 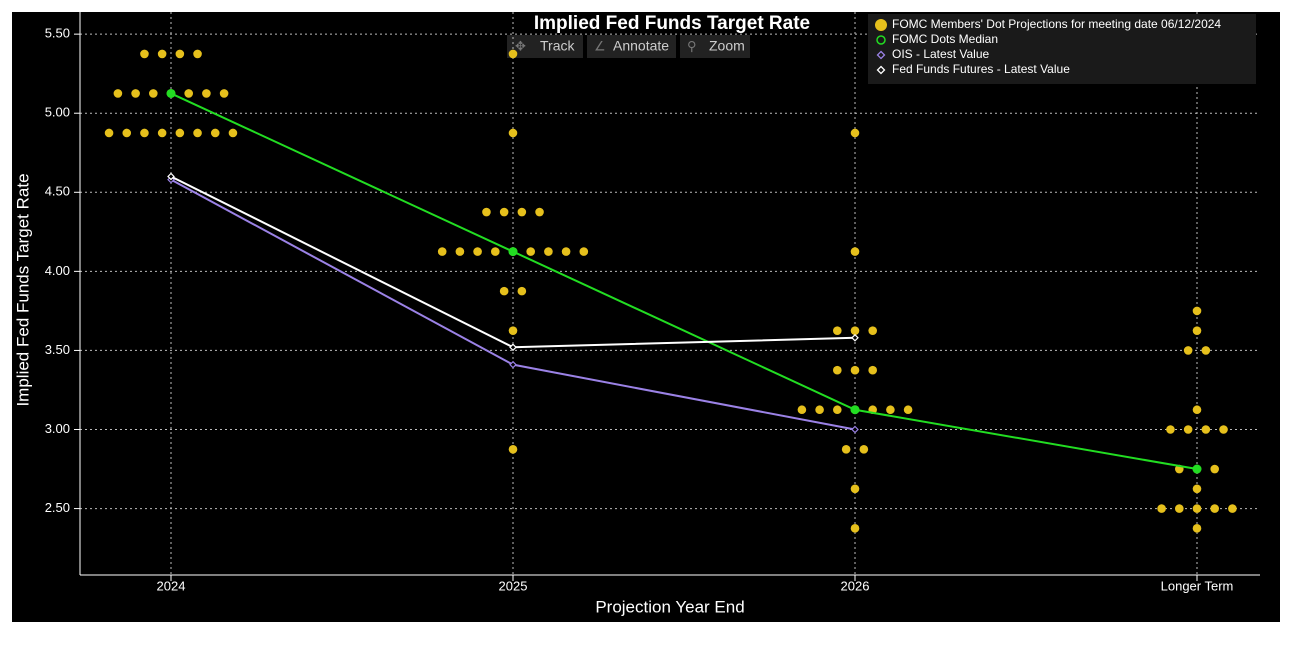 I want to click on annotate-button, so click(x=631, y=46).